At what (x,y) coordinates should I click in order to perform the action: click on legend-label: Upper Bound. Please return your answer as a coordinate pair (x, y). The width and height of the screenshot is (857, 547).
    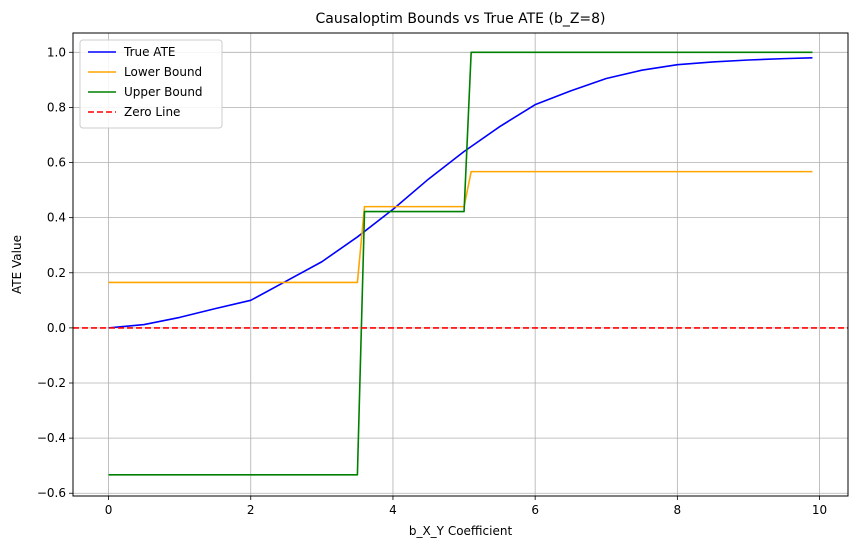
    Looking at the image, I should click on (163, 92).